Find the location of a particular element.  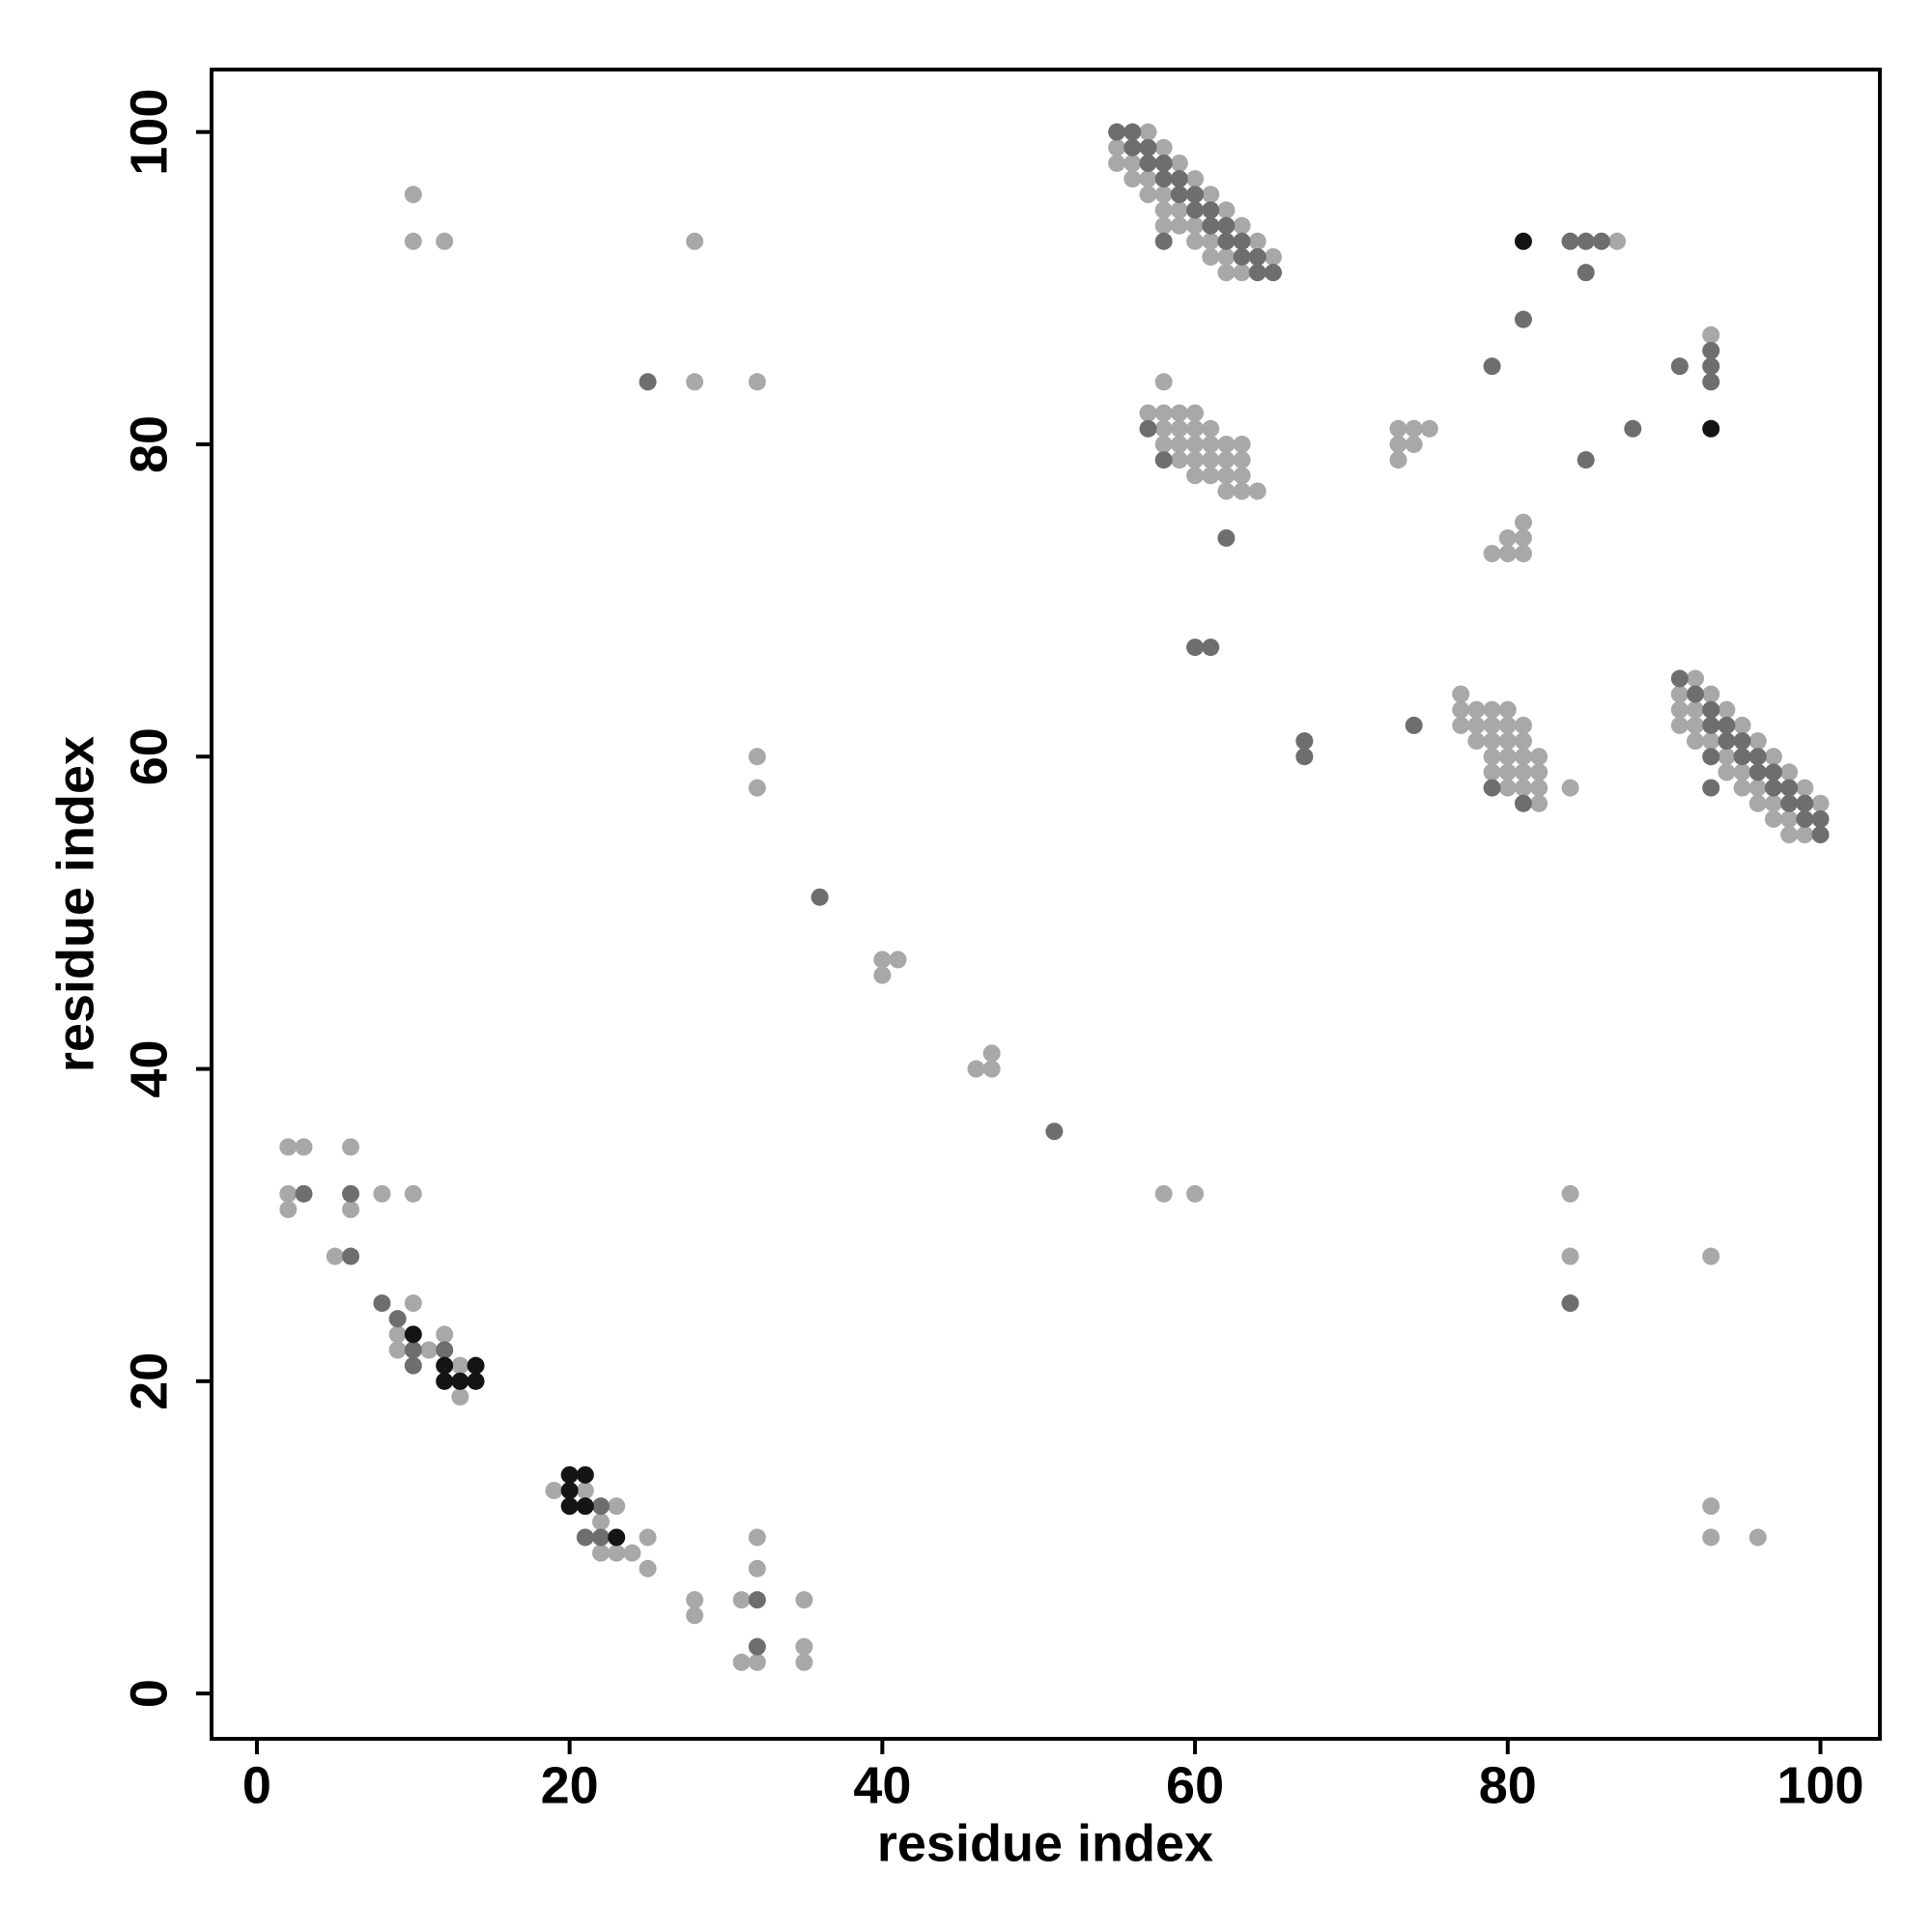

x-tick-label: 100 is located at coordinates (1819, 1785).